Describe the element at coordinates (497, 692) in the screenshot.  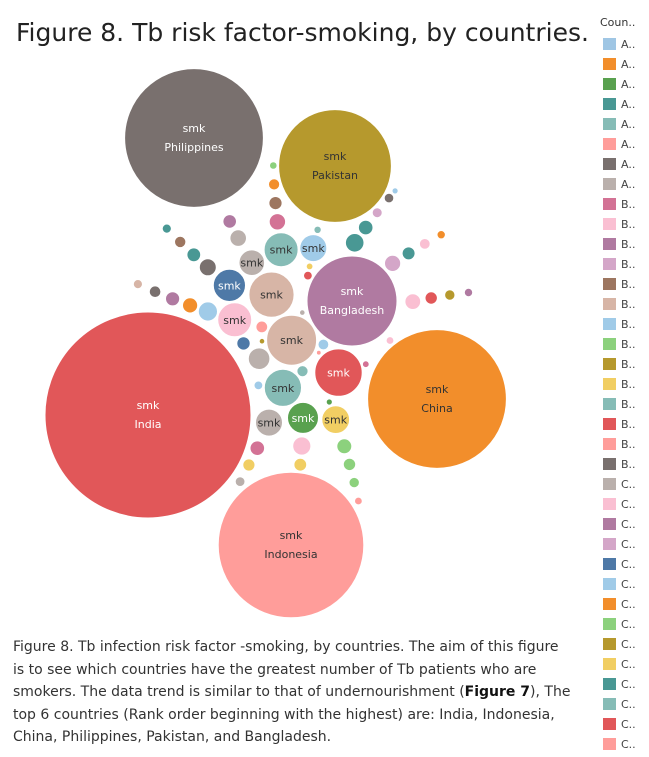
I see `caption-figure-ref: Figure 7` at that location.